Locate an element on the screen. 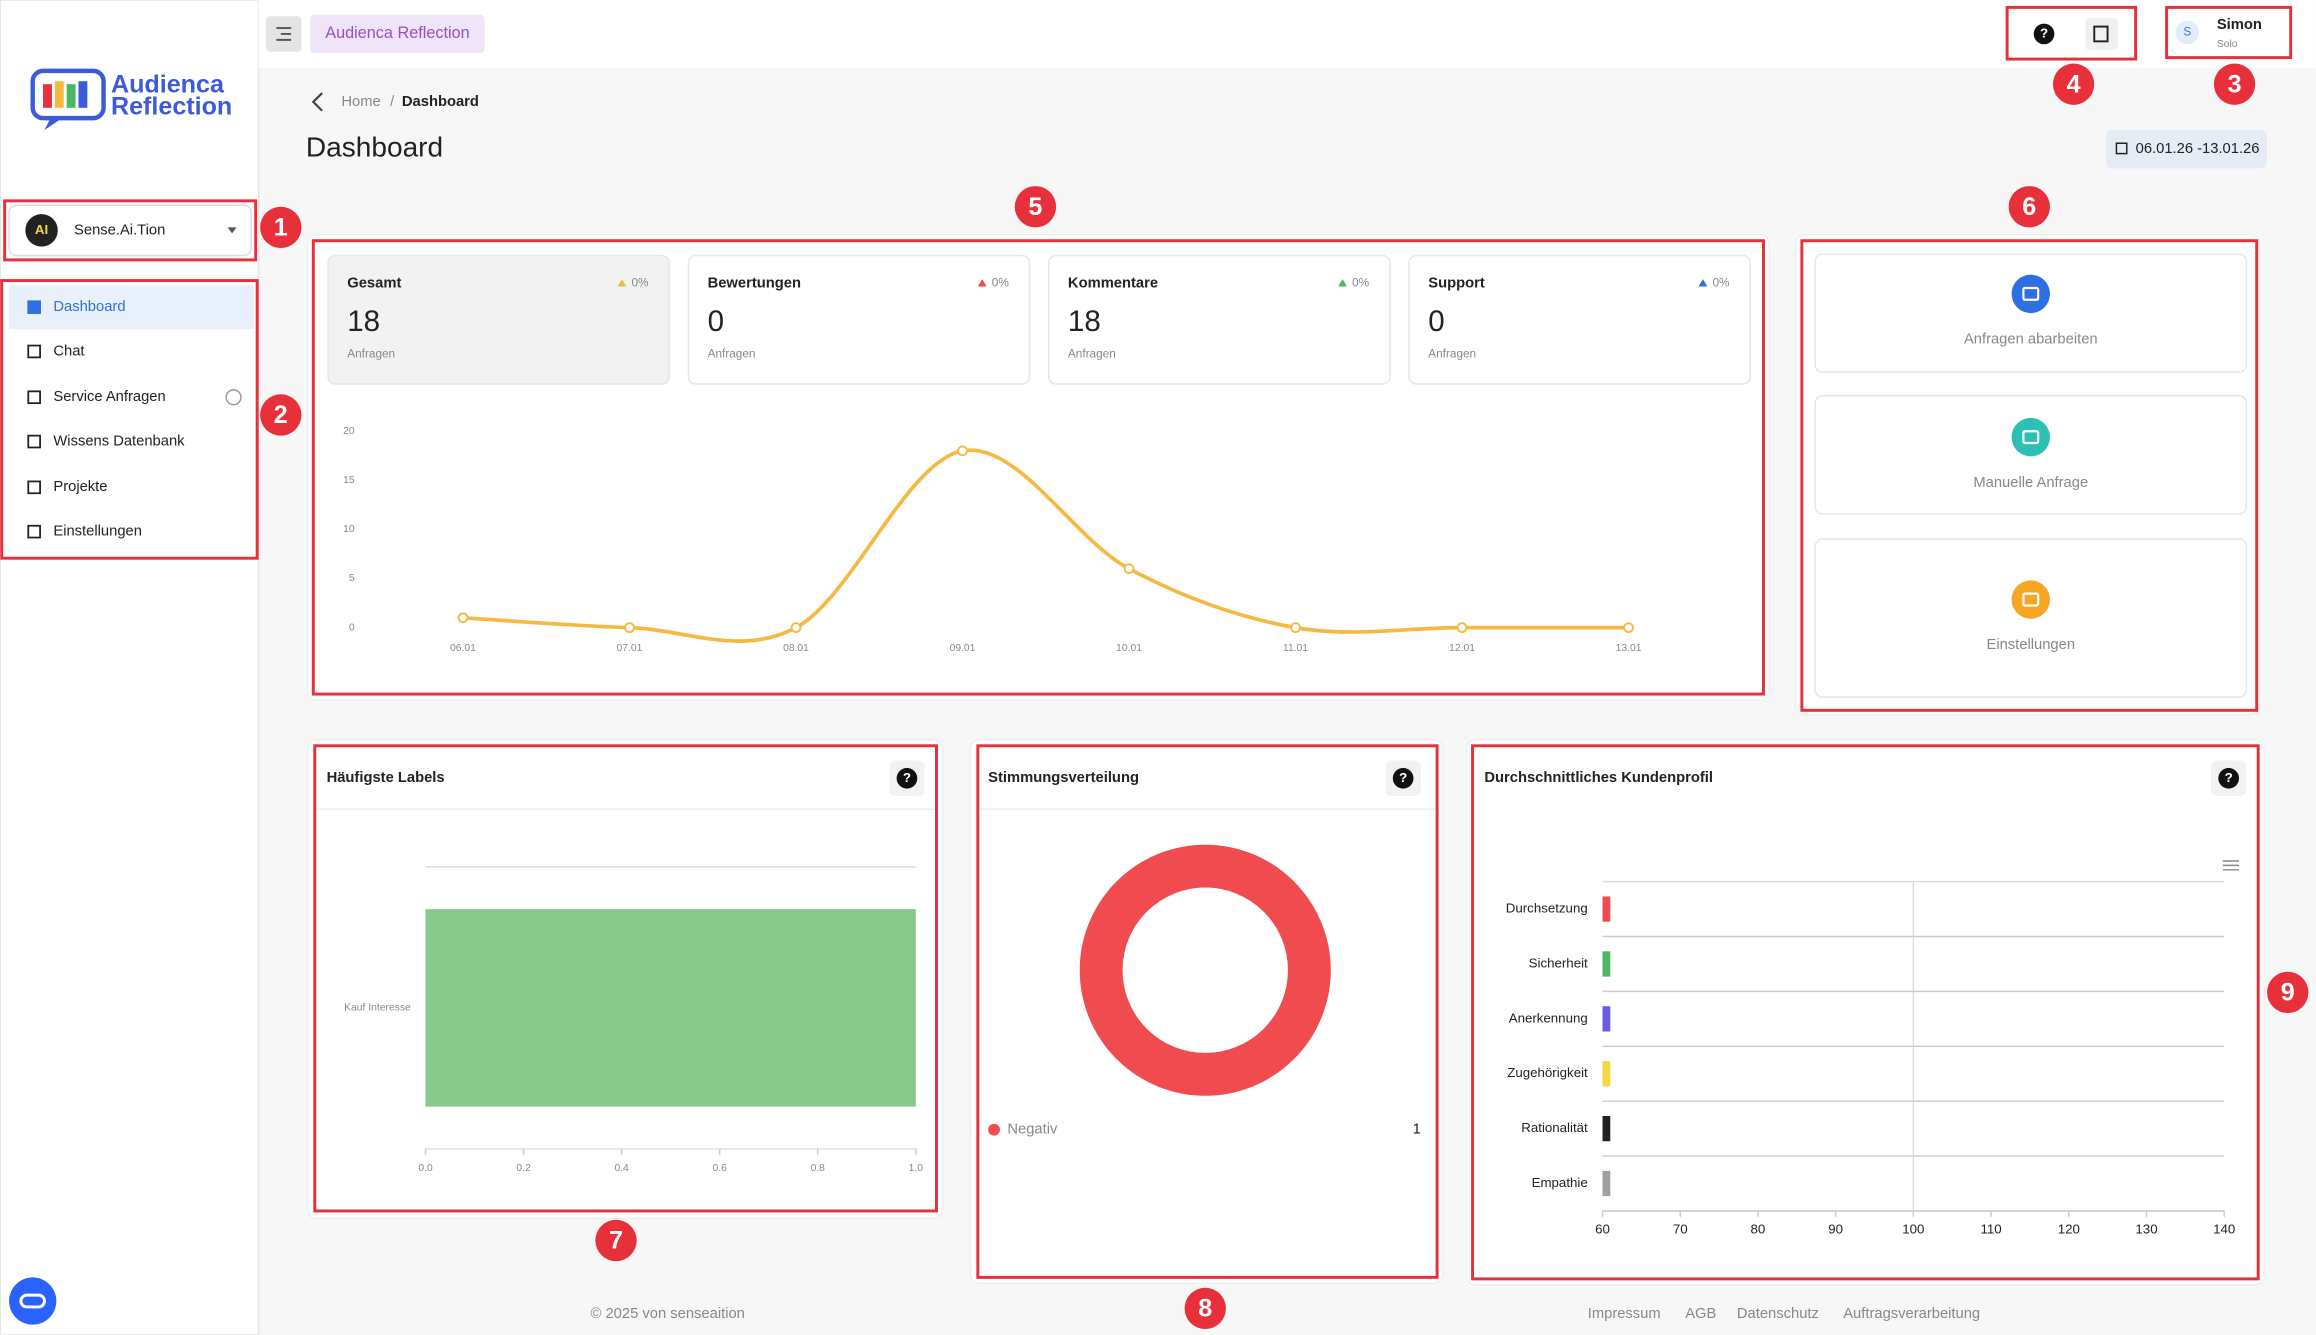 The image size is (2316, 1335). nav-item: Projekte is located at coordinates (80, 487).